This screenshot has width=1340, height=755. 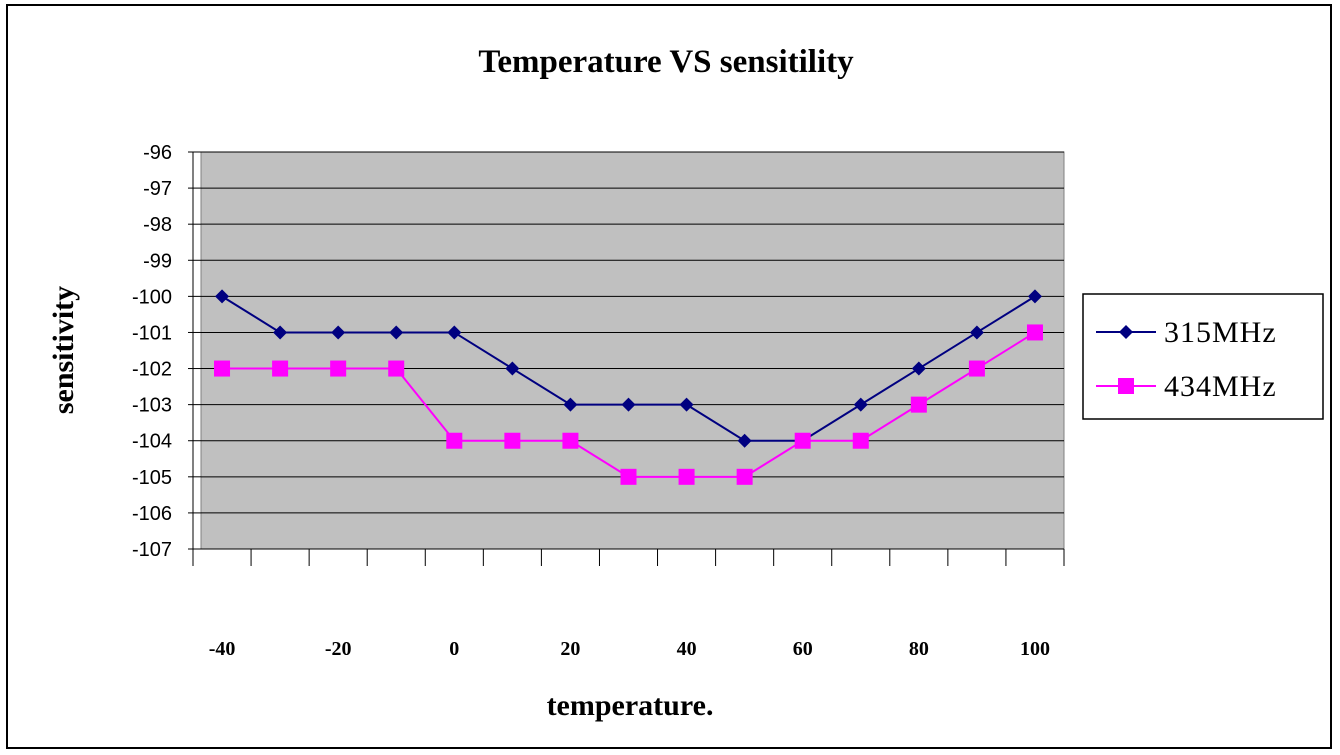 I want to click on y-tick-label: -96, so click(x=157, y=153).